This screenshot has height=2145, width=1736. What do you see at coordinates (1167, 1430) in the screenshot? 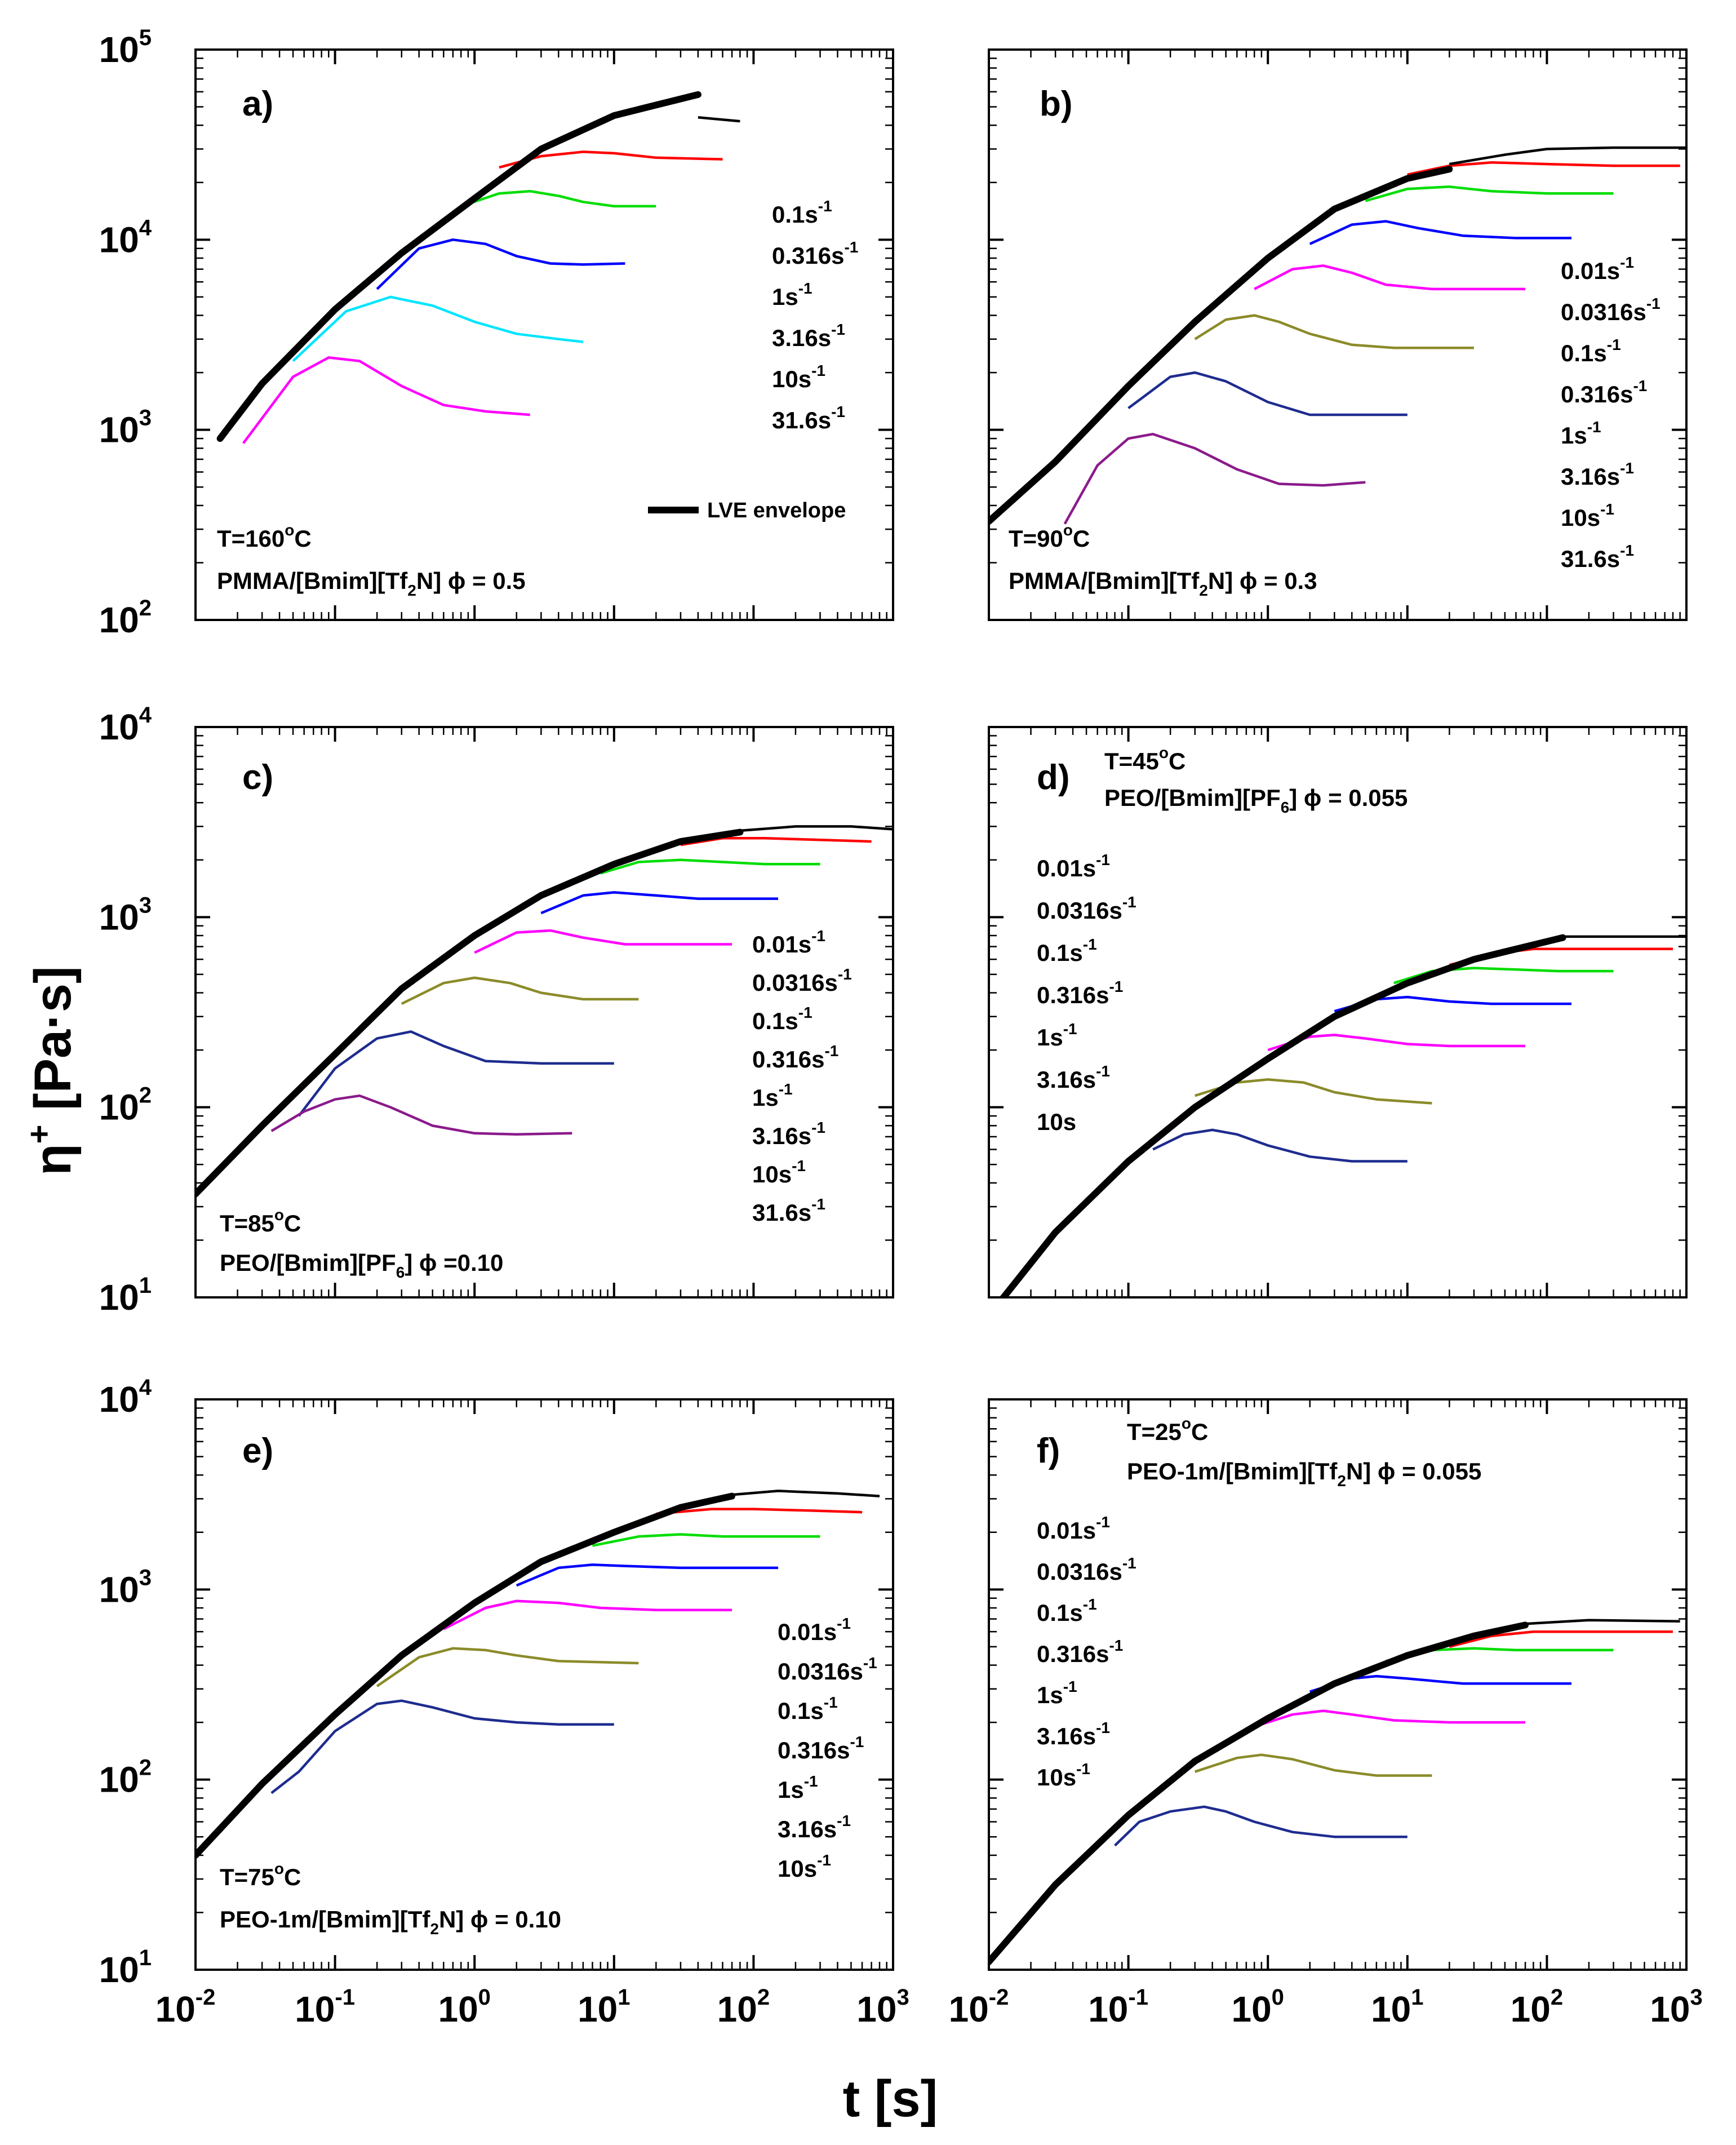
I see `temperature-label: T=25oC` at bounding box center [1167, 1430].